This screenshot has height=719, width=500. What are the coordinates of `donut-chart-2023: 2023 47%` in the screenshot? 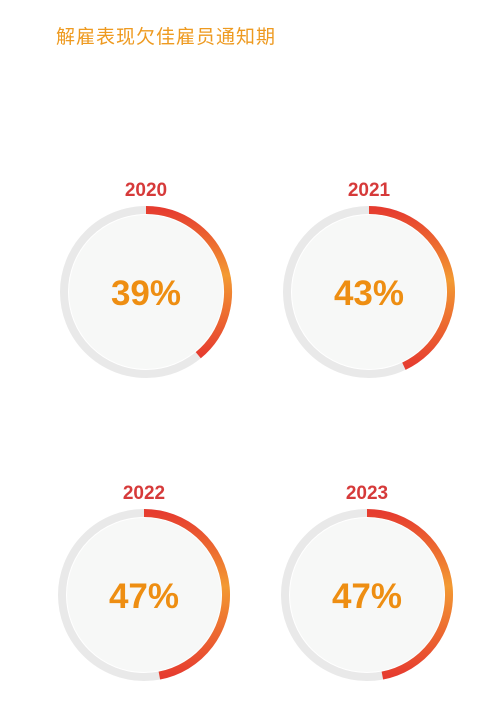 It's located at (367, 593).